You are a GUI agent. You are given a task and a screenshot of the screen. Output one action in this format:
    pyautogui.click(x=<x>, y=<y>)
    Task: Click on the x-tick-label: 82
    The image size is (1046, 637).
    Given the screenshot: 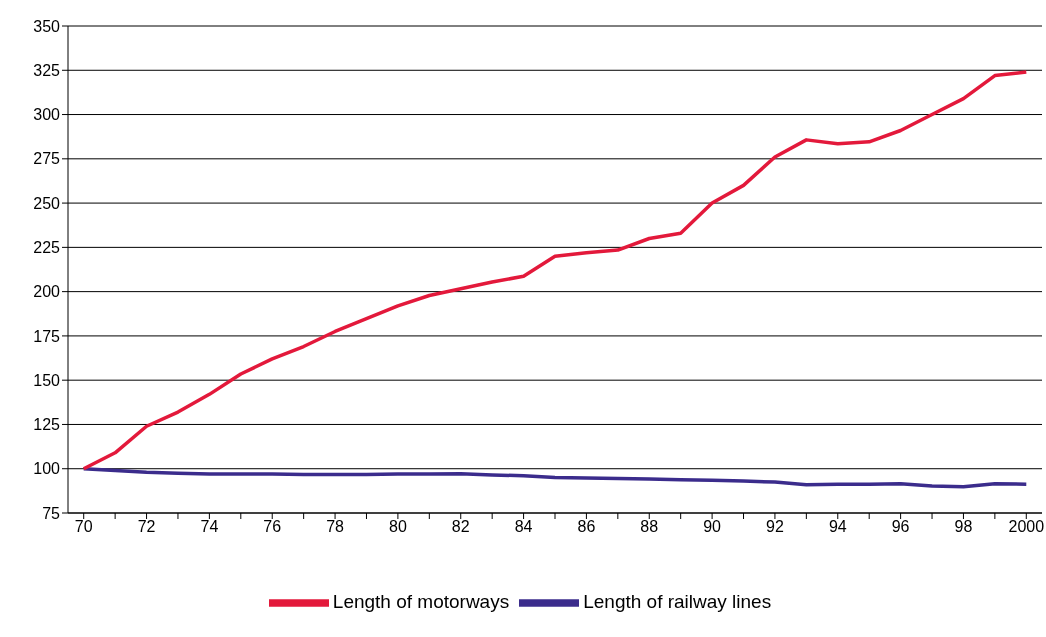 What is the action you would take?
    pyautogui.click(x=460, y=527)
    